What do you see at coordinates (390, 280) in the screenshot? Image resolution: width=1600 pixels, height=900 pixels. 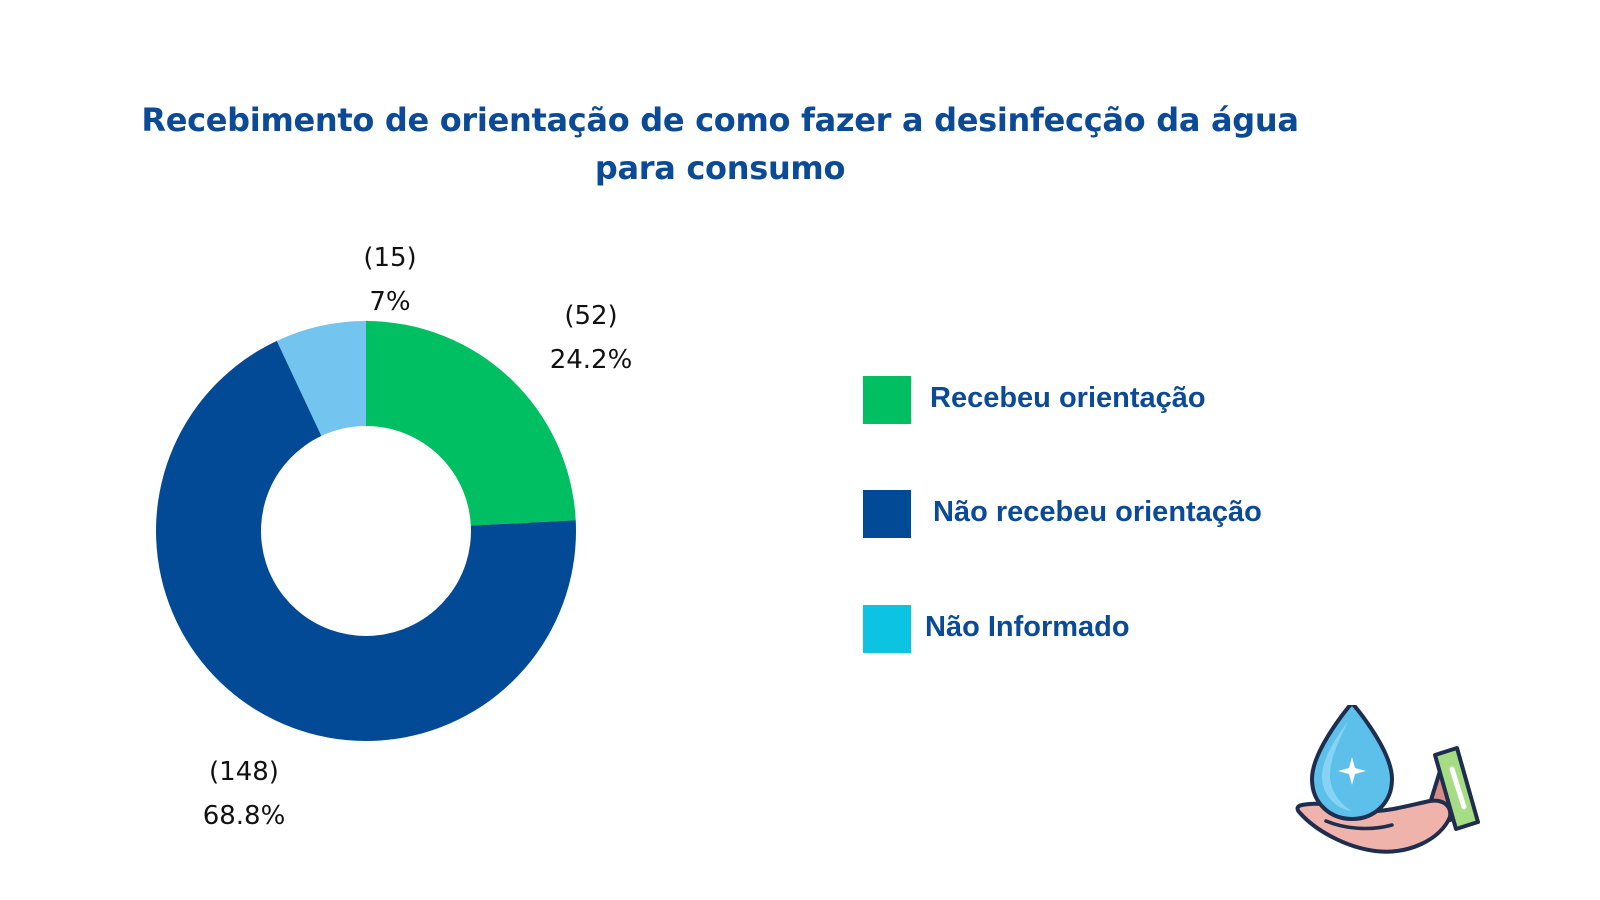 I see `slice-label-nao-informado: (15) 7%` at bounding box center [390, 280].